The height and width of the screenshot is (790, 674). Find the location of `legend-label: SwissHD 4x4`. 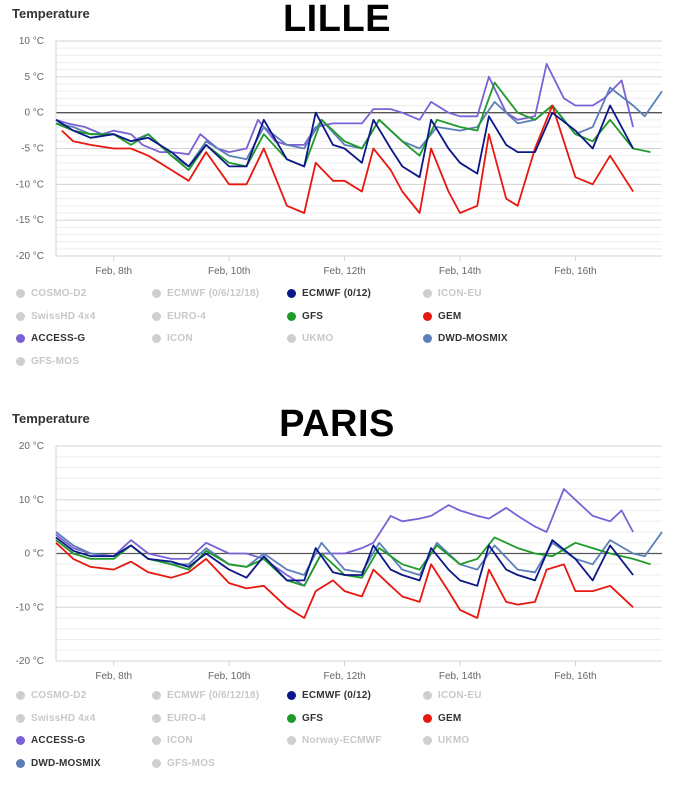

legend-label: SwissHD 4x4 is located at coordinates (63, 718).